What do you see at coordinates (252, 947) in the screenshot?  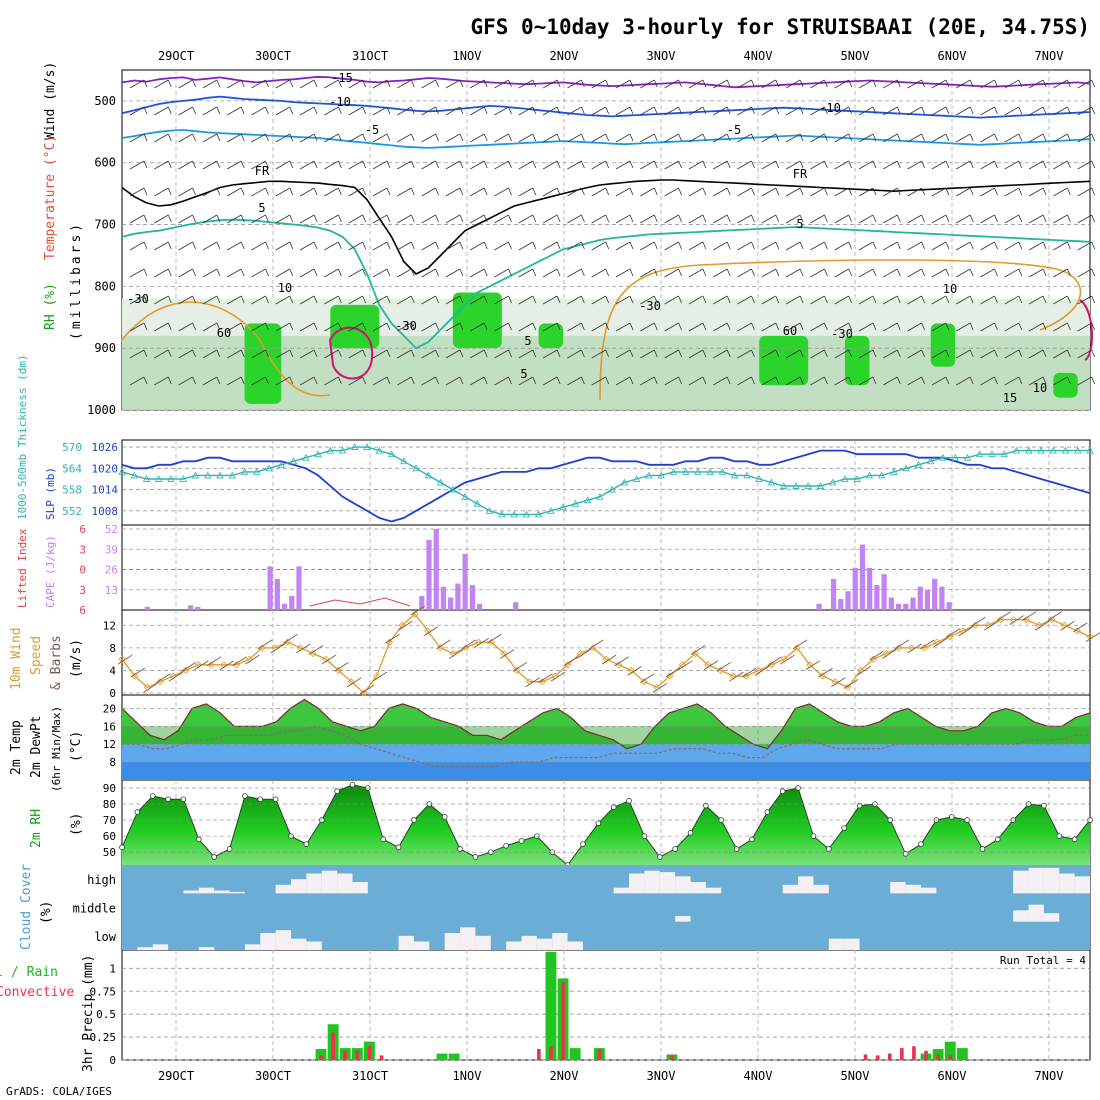 I see `cloud-low-bar` at bounding box center [252, 947].